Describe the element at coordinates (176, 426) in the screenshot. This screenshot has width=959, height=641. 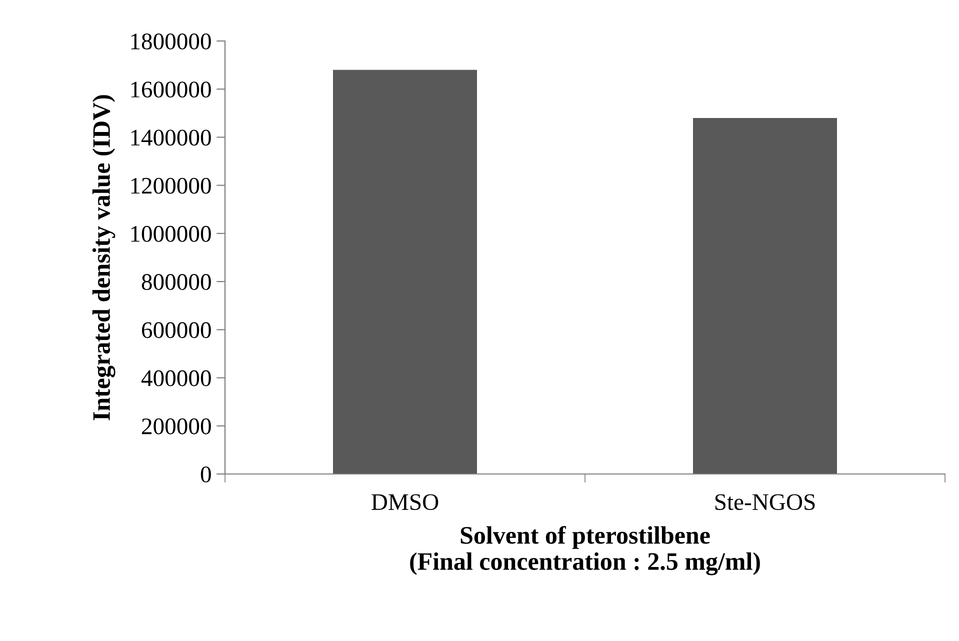
I see `y-tick-label: 200000` at that location.